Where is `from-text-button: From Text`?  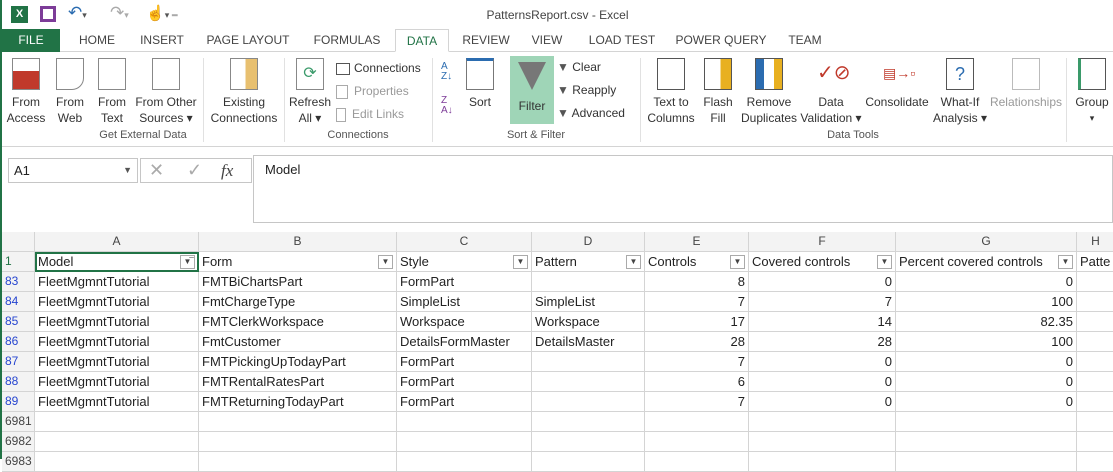
from-text-button: From Text is located at coordinates (112, 90).